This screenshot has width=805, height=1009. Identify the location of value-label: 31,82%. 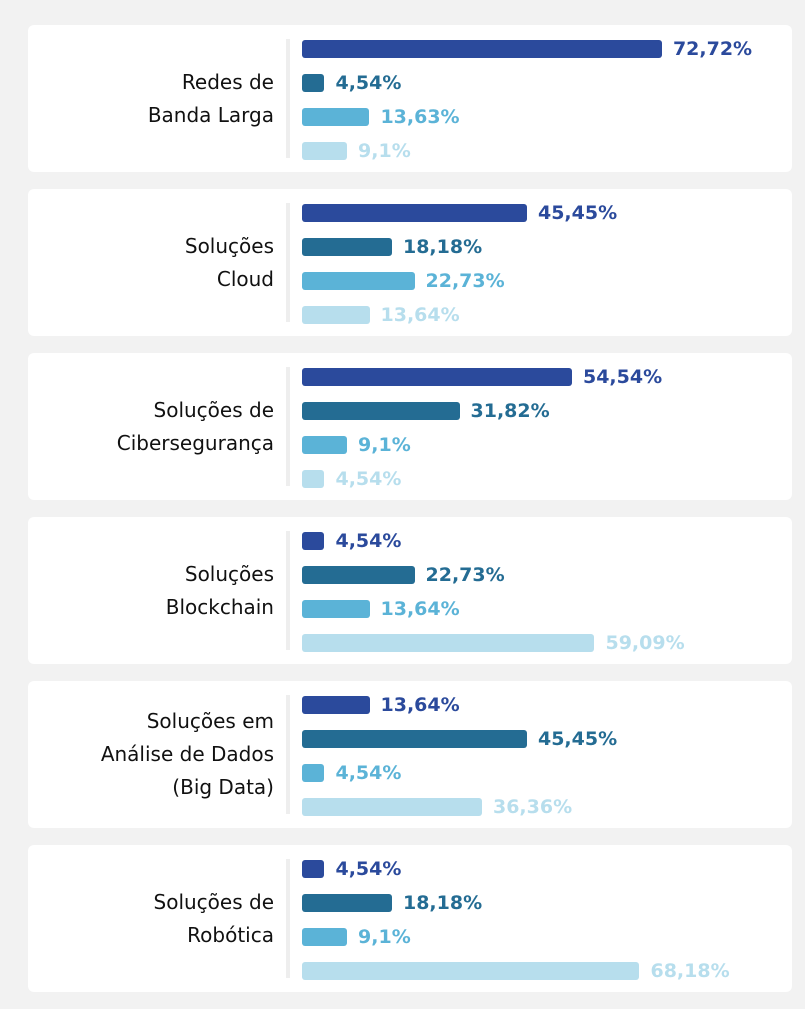
(510, 411).